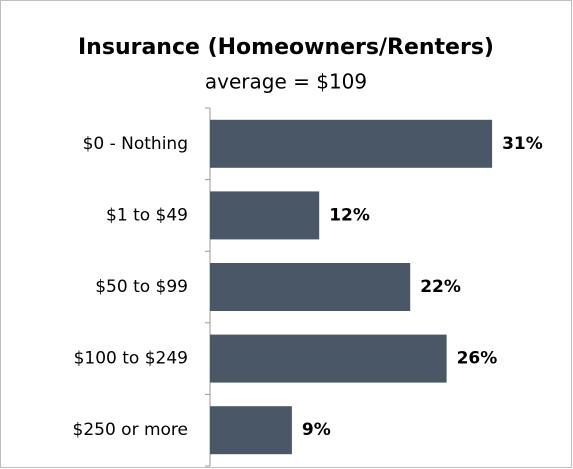 The image size is (573, 469). What do you see at coordinates (440, 287) in the screenshot?
I see `value-label: 22%` at bounding box center [440, 287].